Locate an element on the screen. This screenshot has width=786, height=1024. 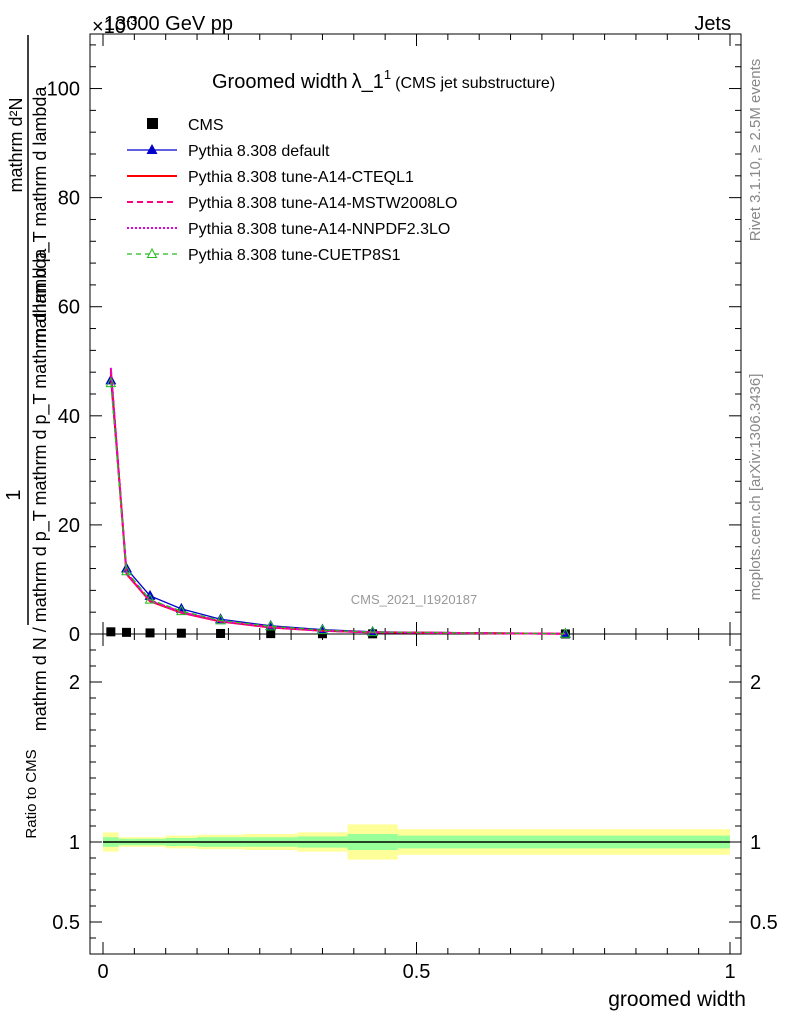
legend-label: Pythia 8.308 tune-CUETP8S1 is located at coordinates (294, 255).